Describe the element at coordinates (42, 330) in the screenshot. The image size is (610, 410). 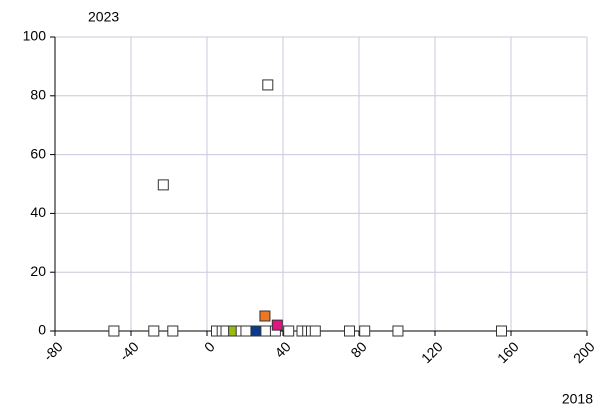
I see `y-tick-label: 0` at that location.